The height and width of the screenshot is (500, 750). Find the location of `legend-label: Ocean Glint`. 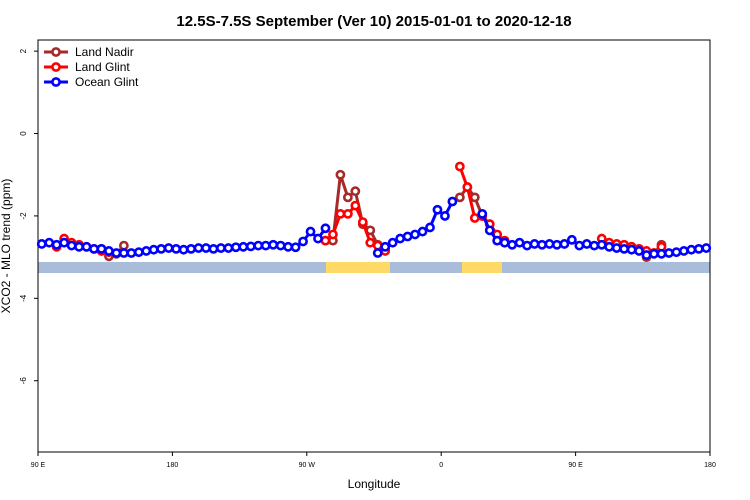

legend-label: Ocean Glint is located at coordinates (107, 82).